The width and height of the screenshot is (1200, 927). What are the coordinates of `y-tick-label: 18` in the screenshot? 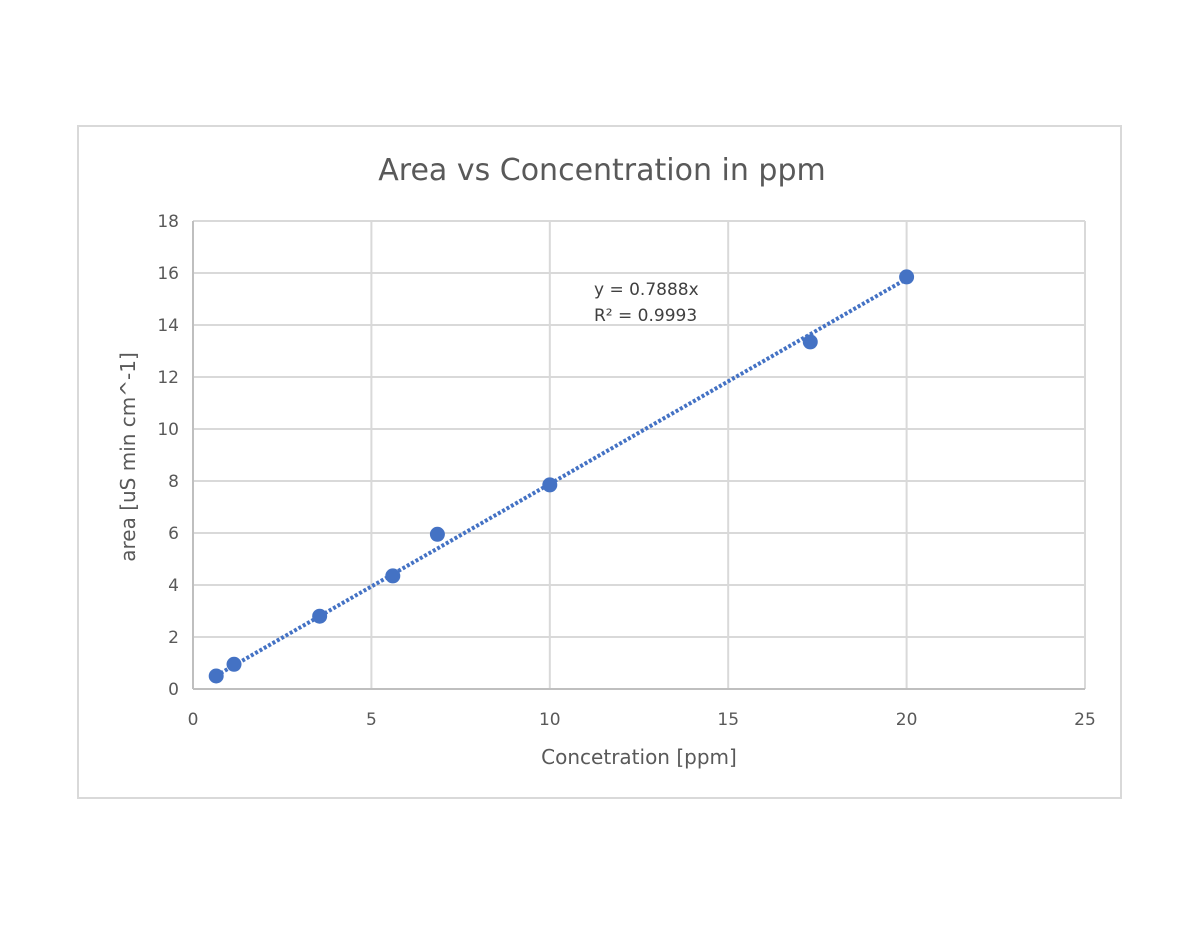 It's located at (168, 222).